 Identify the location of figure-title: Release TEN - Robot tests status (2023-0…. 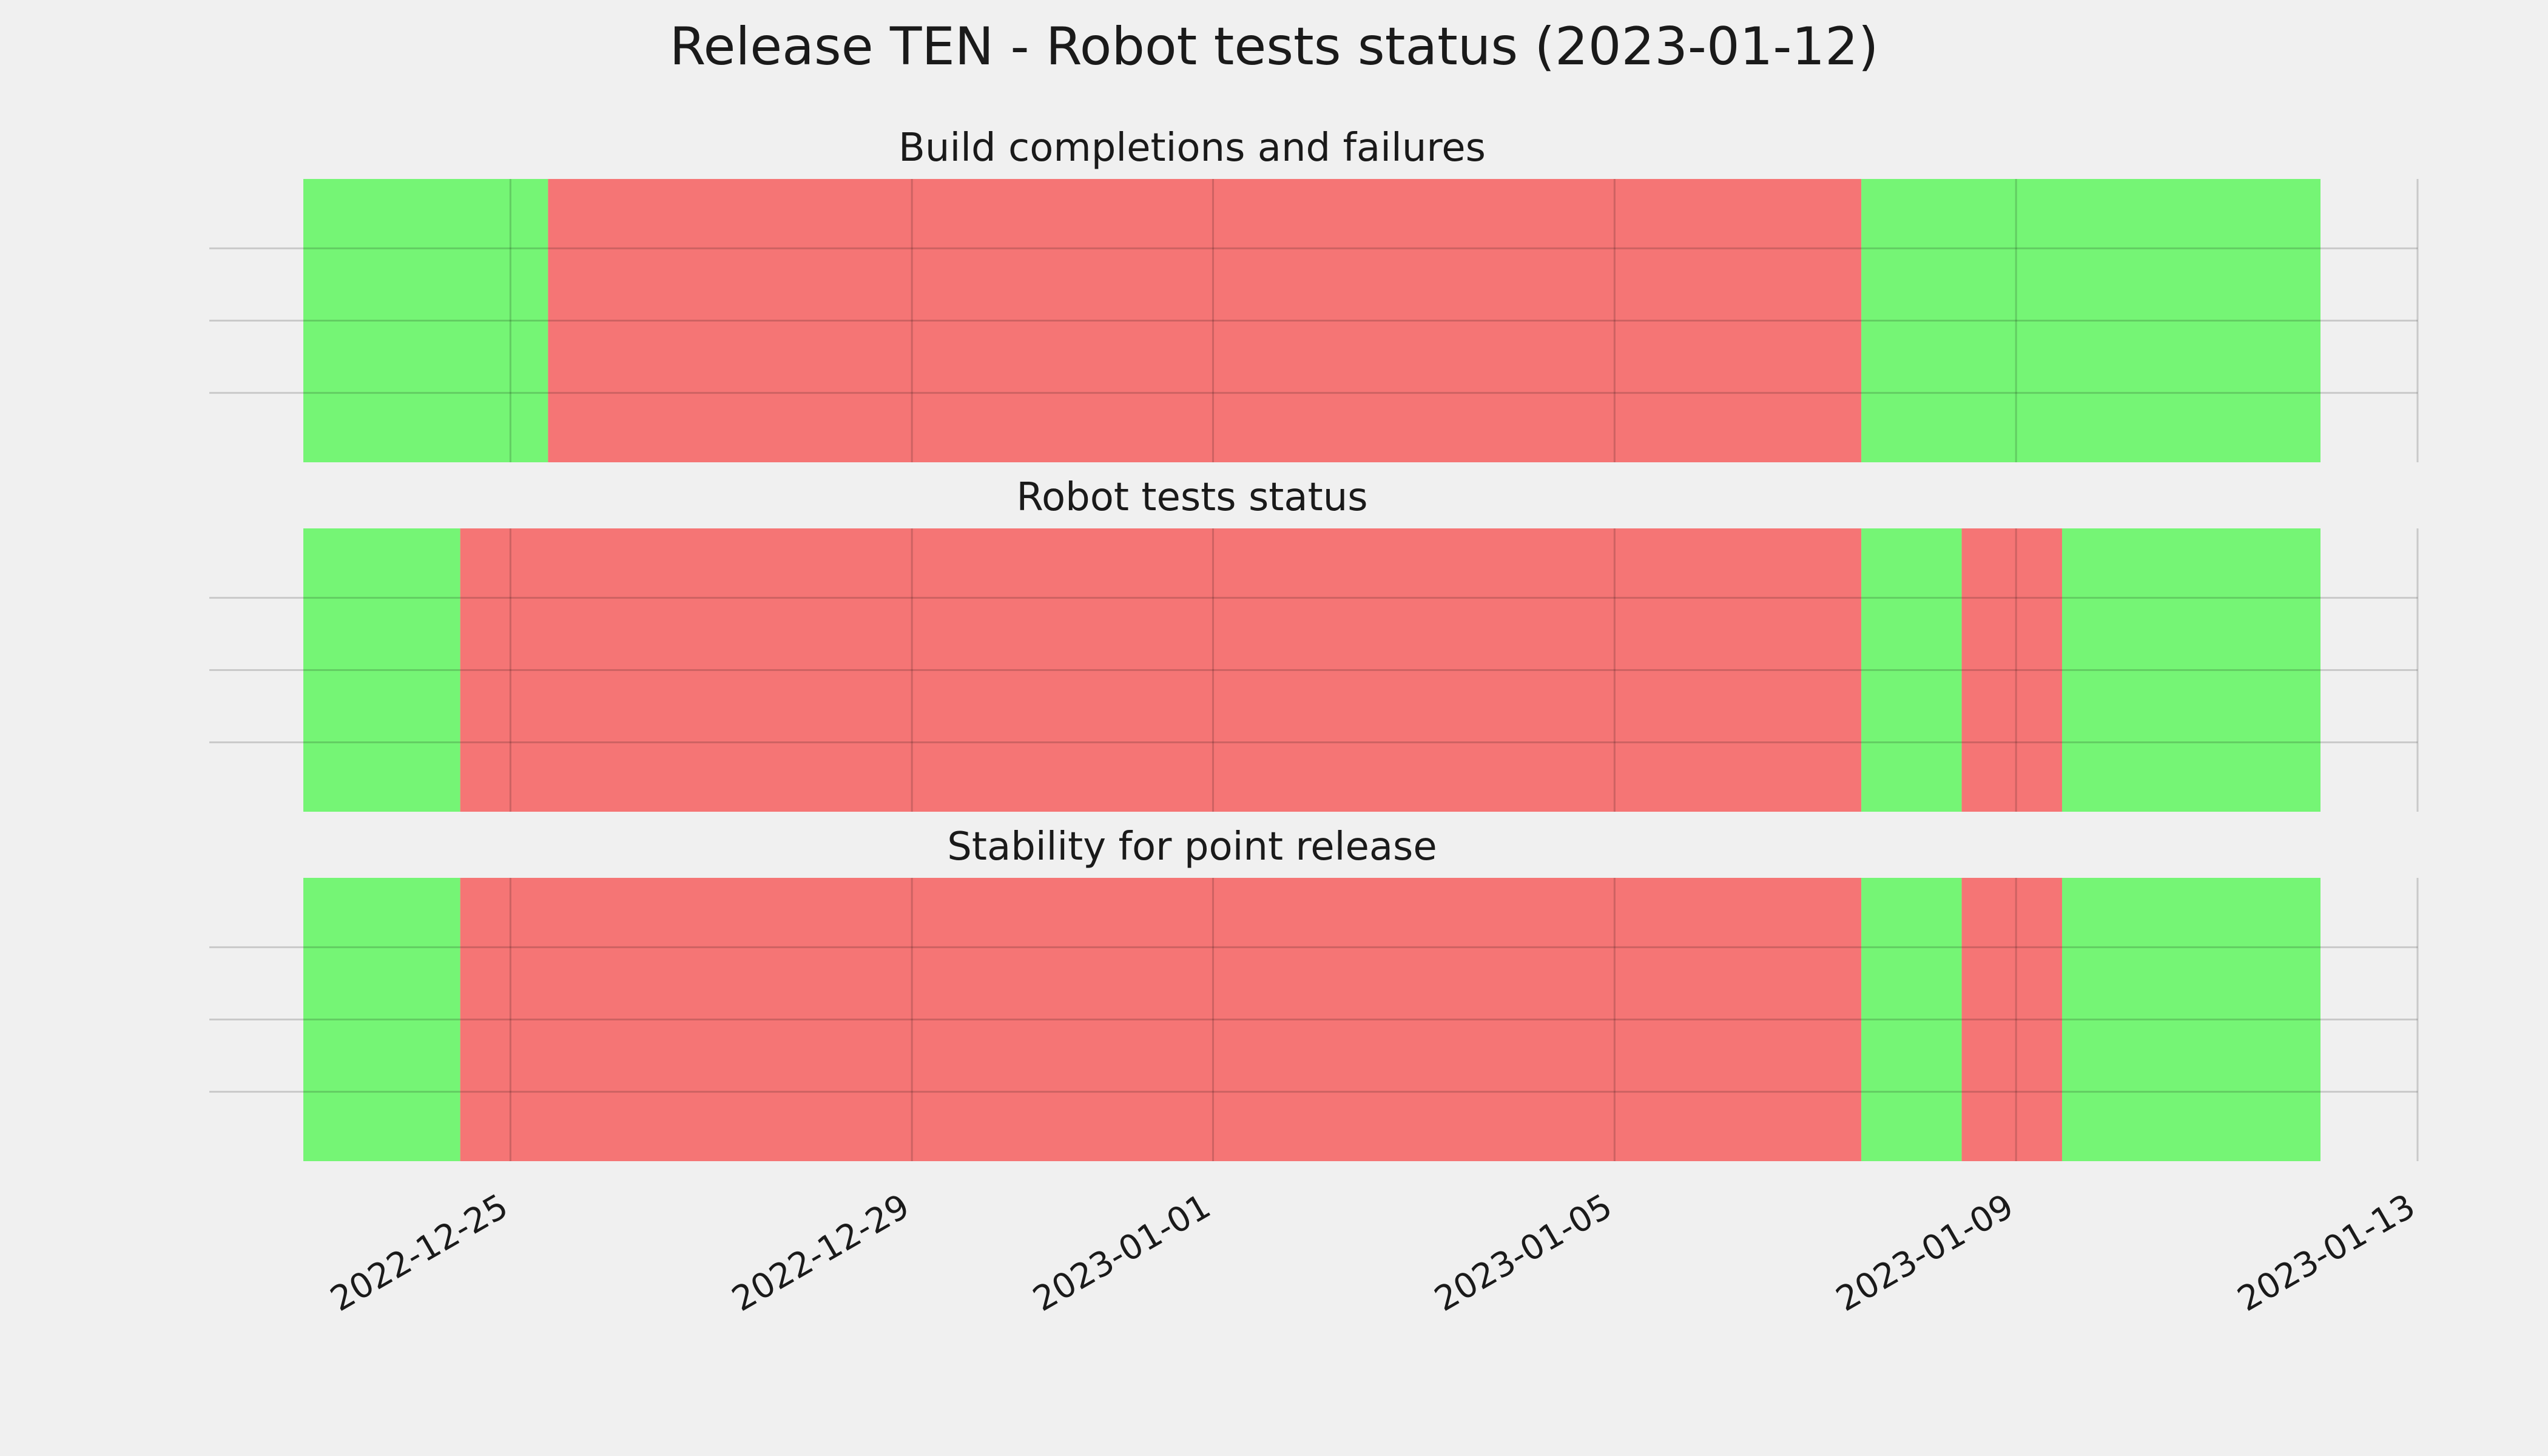
(1274, 46).